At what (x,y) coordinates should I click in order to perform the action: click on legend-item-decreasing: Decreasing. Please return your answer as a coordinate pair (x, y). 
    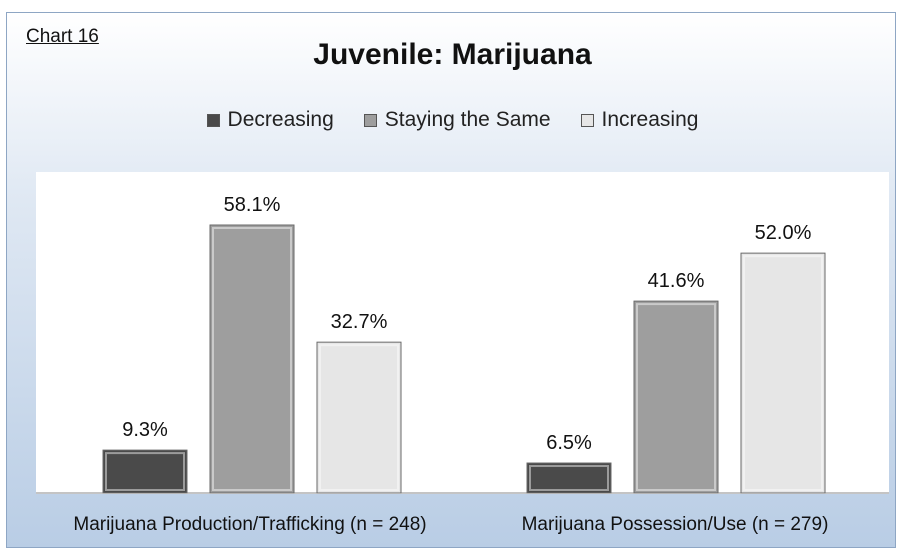
    Looking at the image, I should click on (270, 120).